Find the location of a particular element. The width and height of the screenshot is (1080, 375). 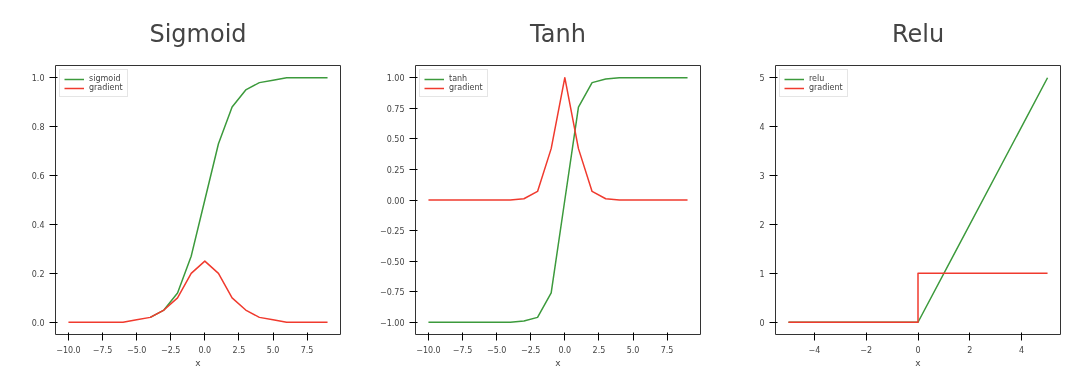

x-tick-label: −2 is located at coordinates (866, 350).